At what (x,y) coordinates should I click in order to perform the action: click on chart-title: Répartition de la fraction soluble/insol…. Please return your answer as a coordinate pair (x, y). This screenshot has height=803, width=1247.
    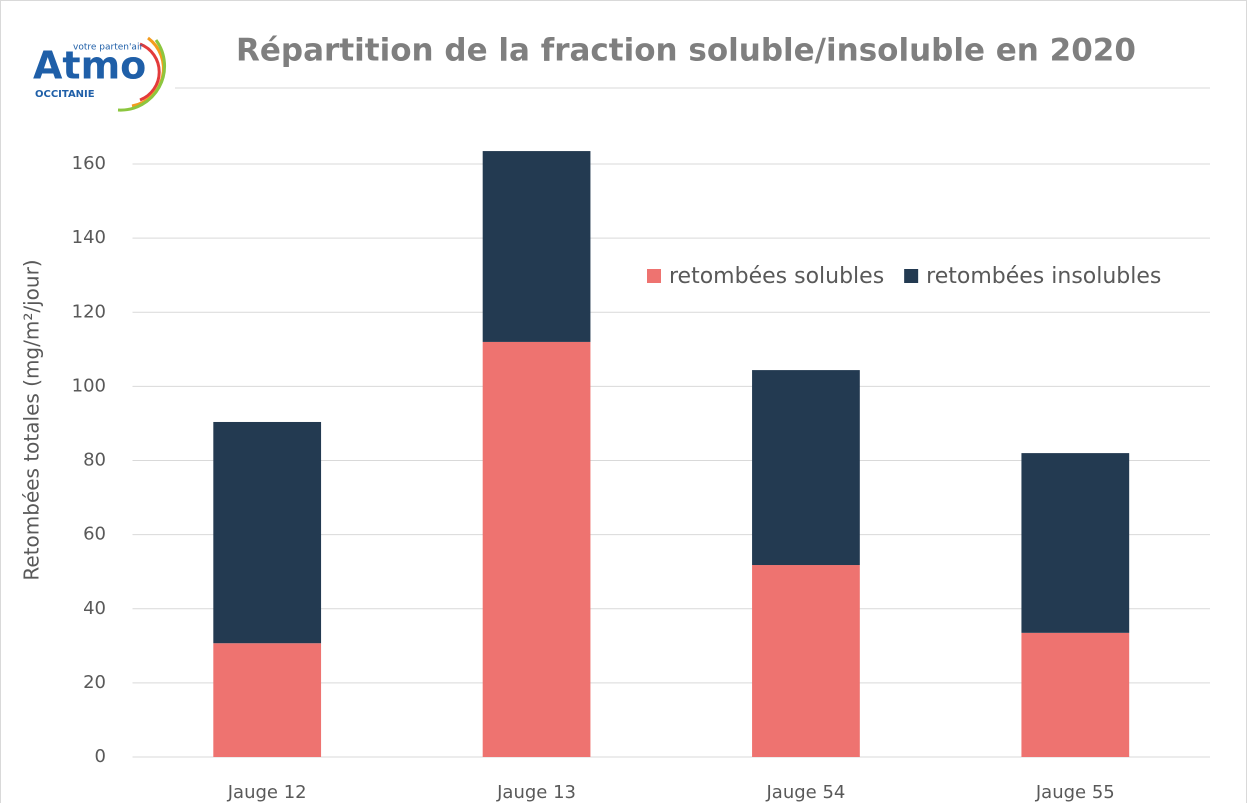
    Looking at the image, I should click on (686, 51).